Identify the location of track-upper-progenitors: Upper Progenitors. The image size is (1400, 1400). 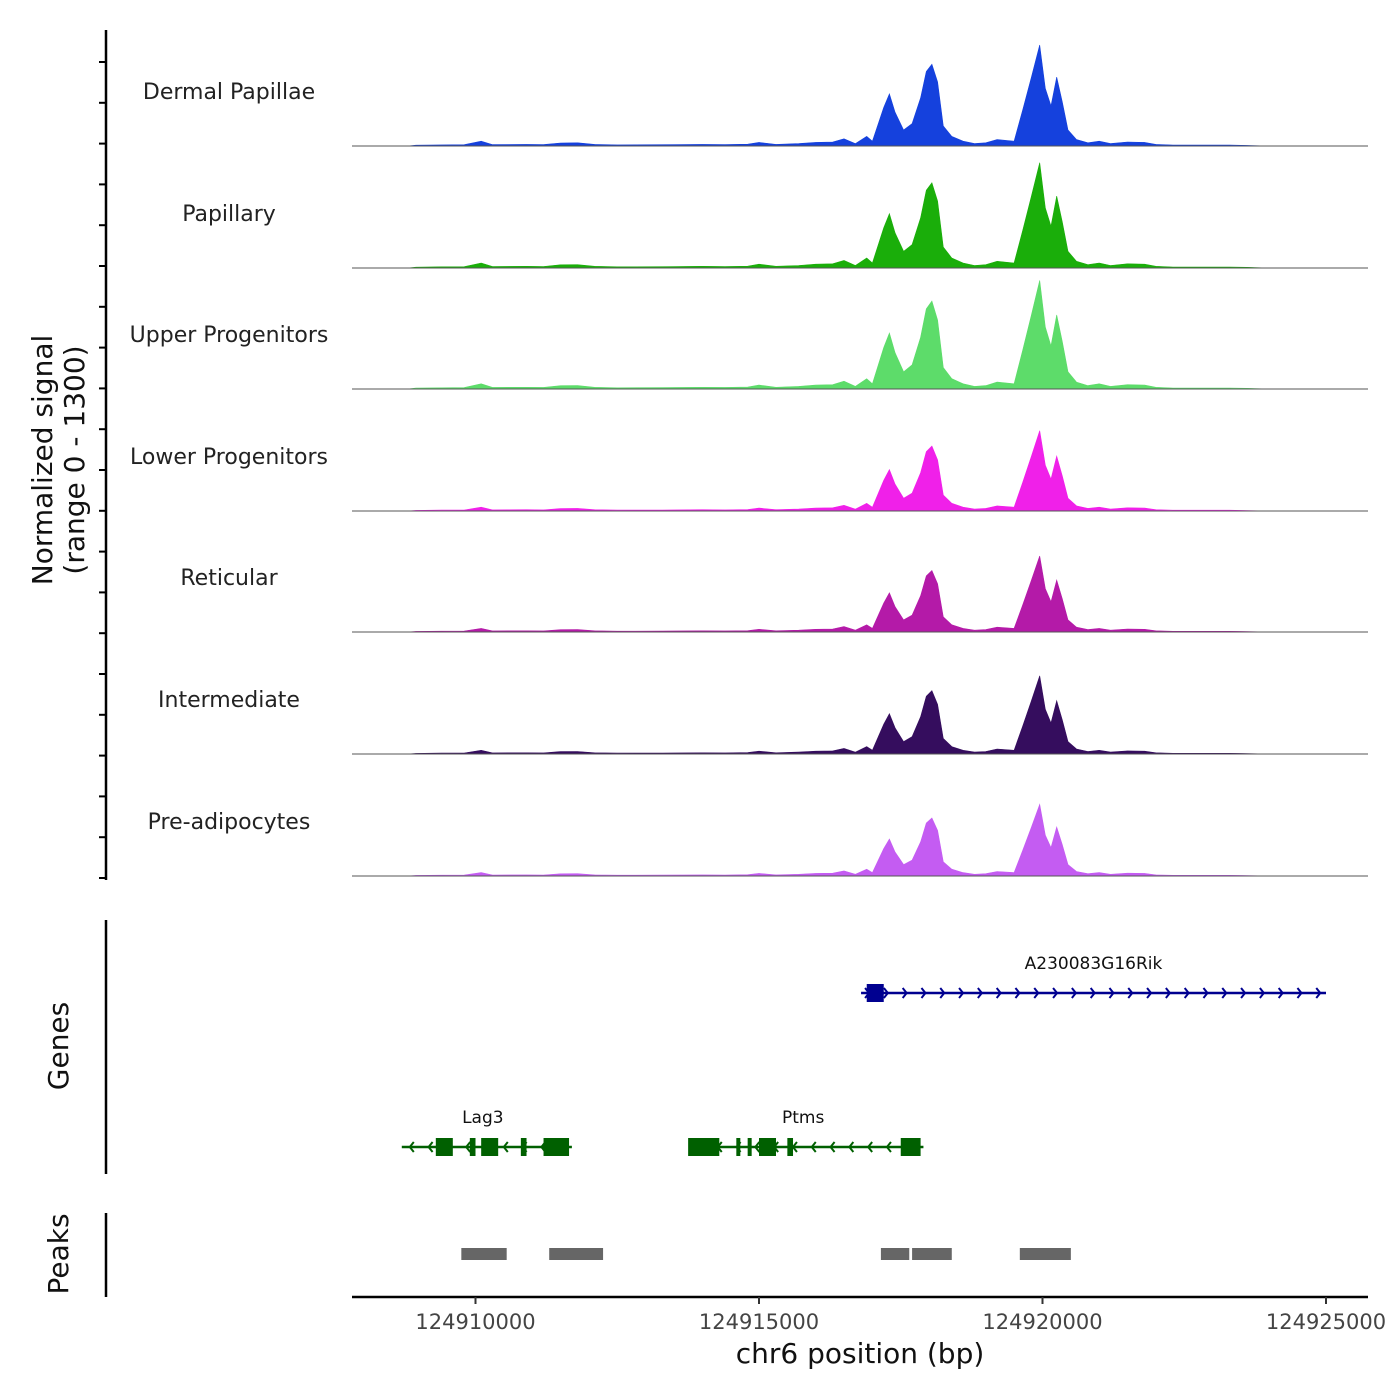
(749, 335).